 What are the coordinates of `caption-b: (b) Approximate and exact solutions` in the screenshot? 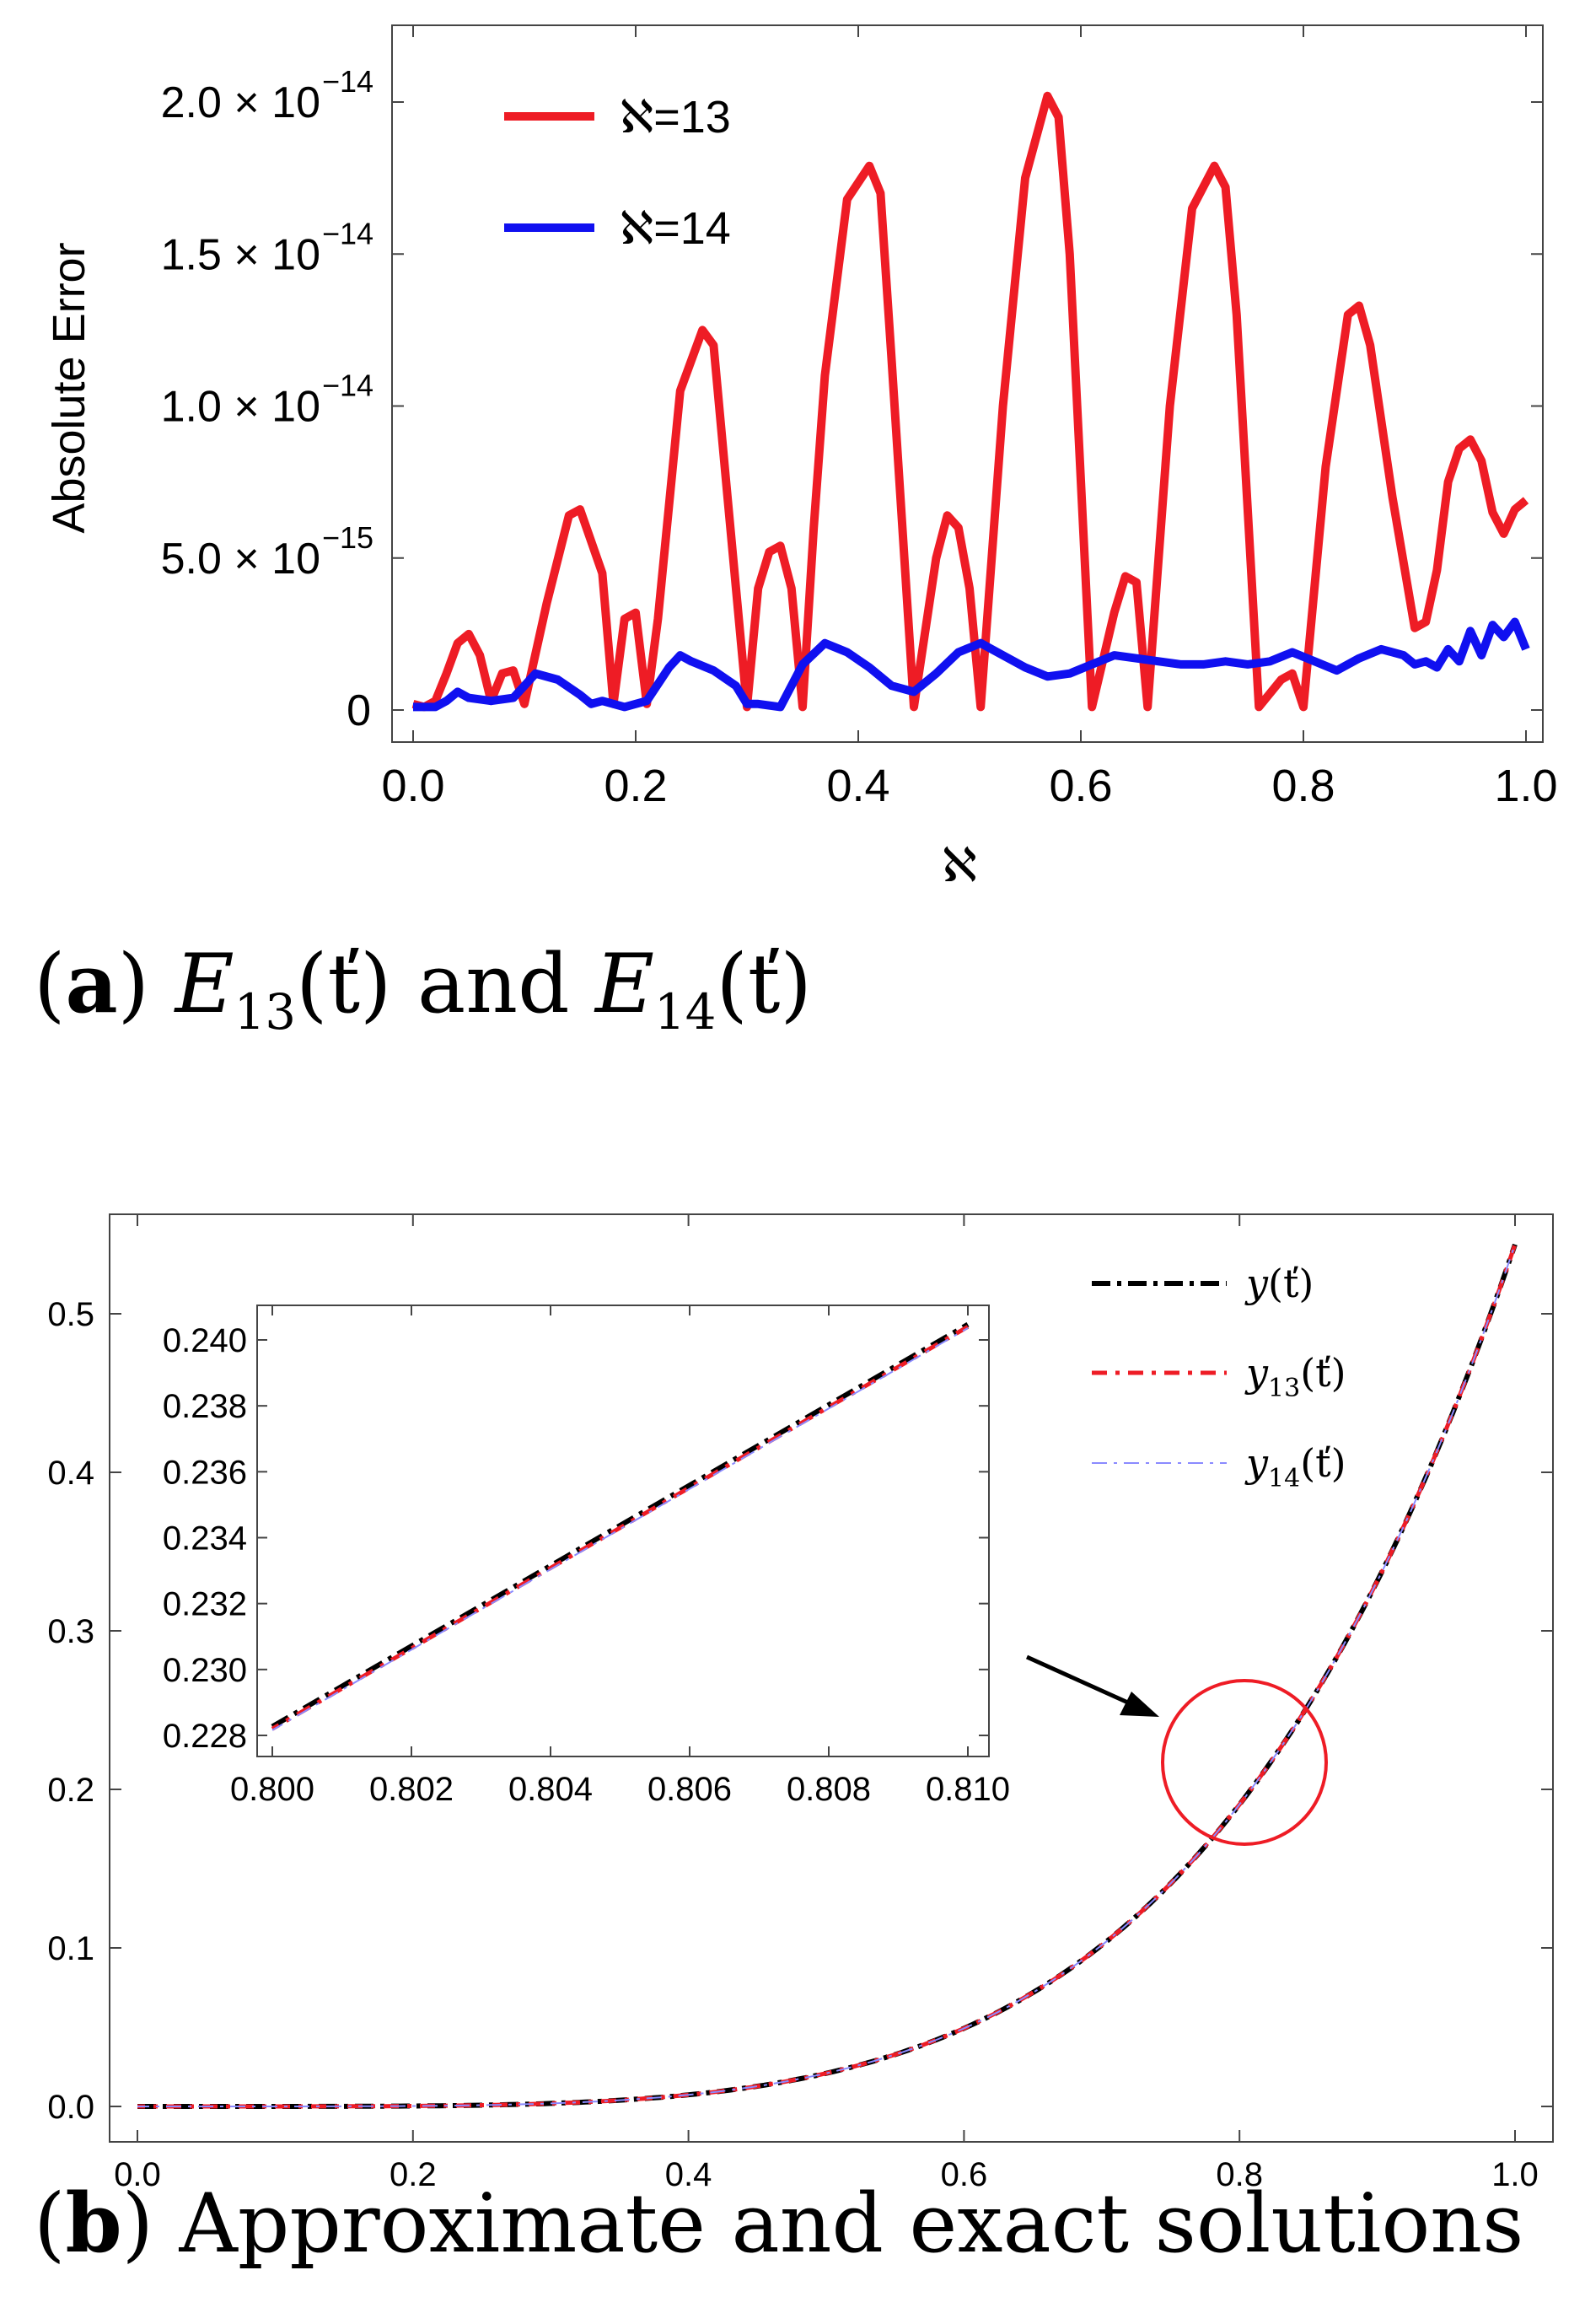 It's located at (779, 2223).